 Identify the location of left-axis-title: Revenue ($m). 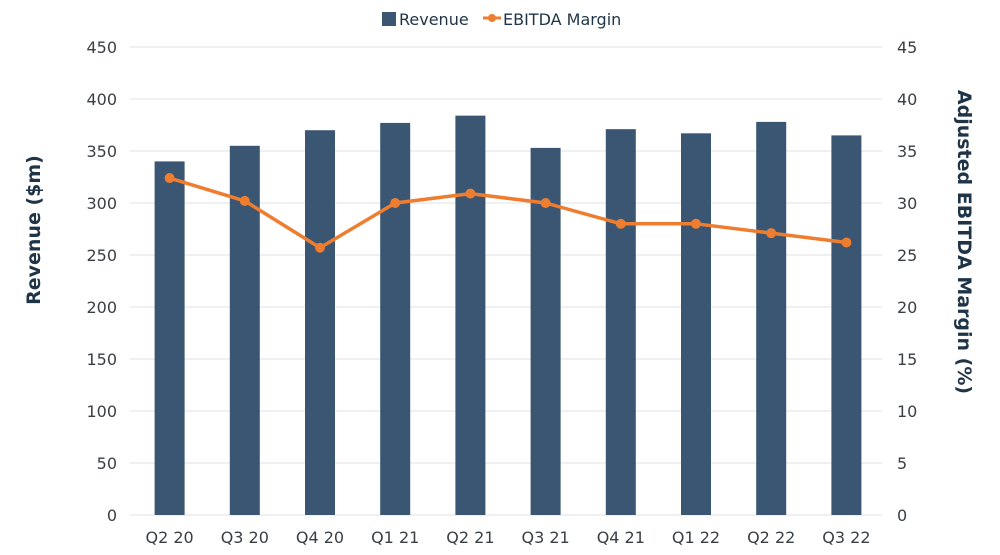
(34, 230).